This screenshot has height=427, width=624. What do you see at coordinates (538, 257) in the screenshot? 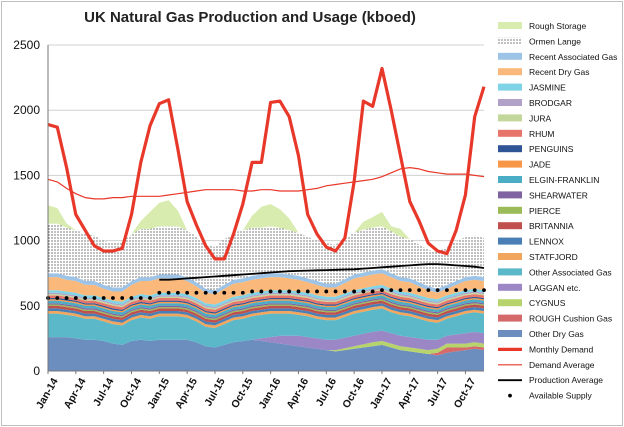
I see `legend-item-statfjord: STATFJORD` at bounding box center [538, 257].